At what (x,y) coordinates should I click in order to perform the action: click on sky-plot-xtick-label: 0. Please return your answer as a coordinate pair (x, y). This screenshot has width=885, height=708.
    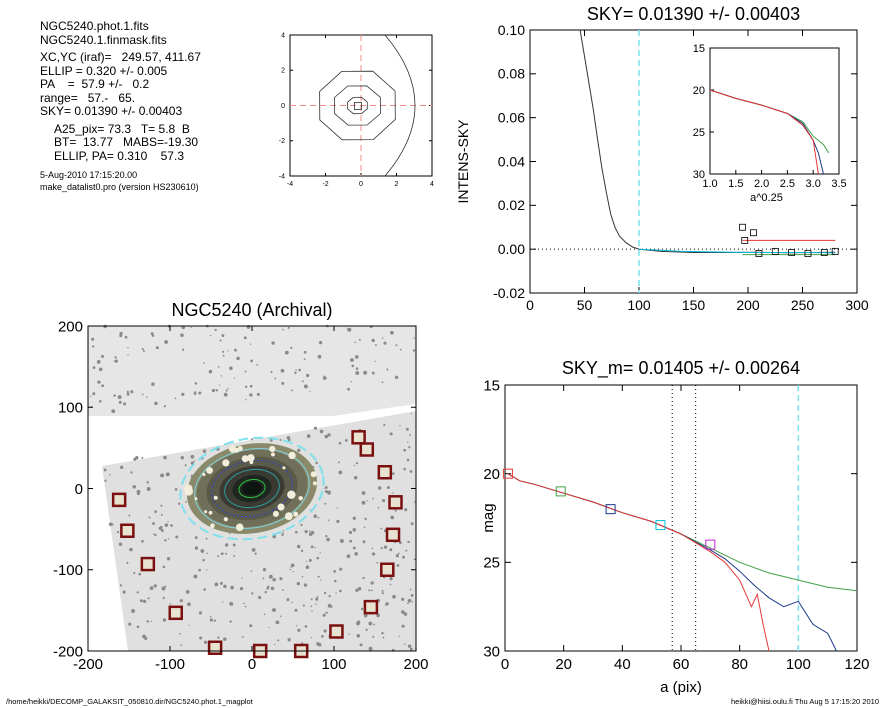
    Looking at the image, I should click on (530, 305).